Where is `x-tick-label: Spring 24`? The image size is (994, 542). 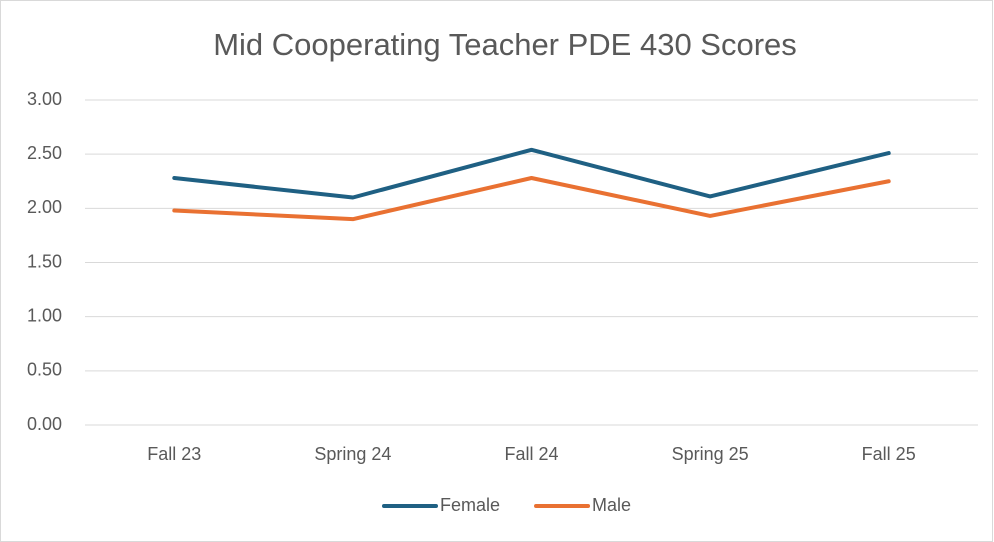
x-tick-label: Spring 24 is located at coordinates (352, 454).